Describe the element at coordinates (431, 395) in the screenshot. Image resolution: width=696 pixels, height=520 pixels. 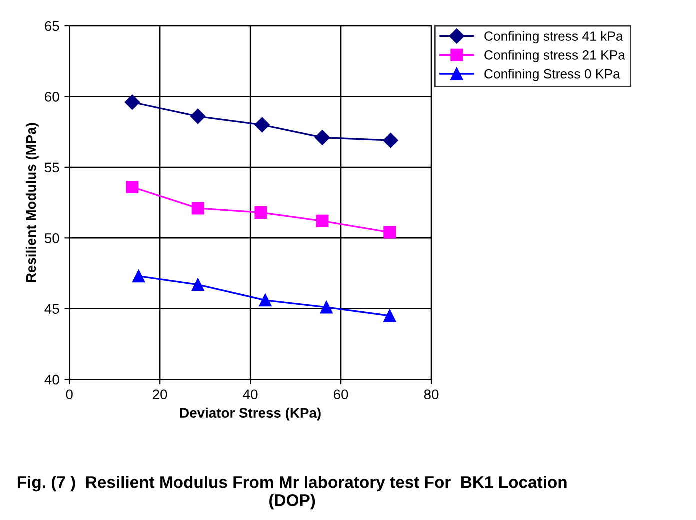
I see `x-tick-label: 80` at that location.